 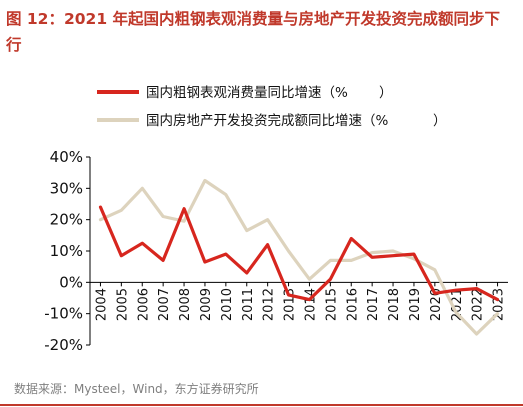 What do you see at coordinates (71, 282) in the screenshot?
I see `y-tick-label: 0%` at bounding box center [71, 282].